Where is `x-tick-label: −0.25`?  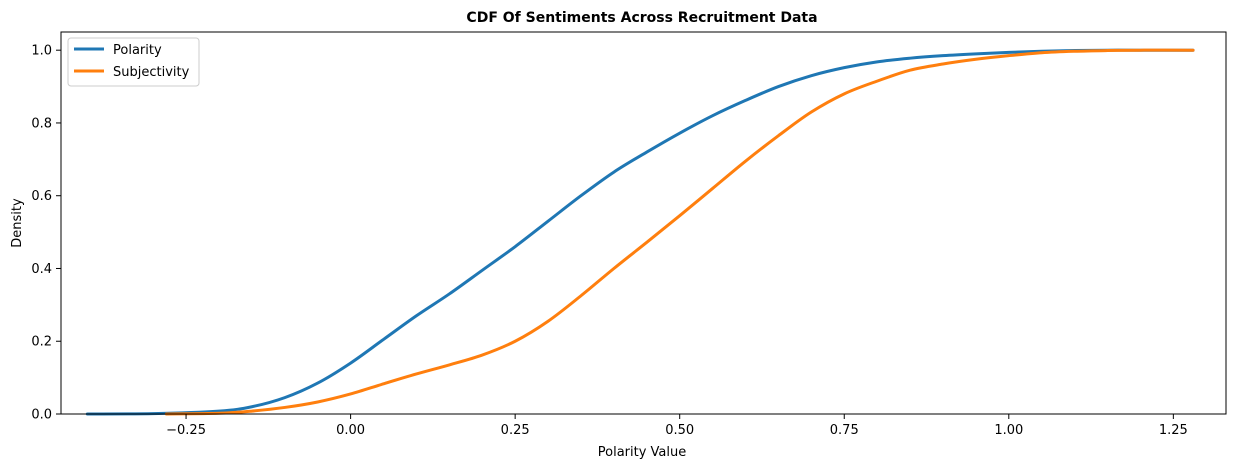
x-tick-label: −0.25 is located at coordinates (186, 430).